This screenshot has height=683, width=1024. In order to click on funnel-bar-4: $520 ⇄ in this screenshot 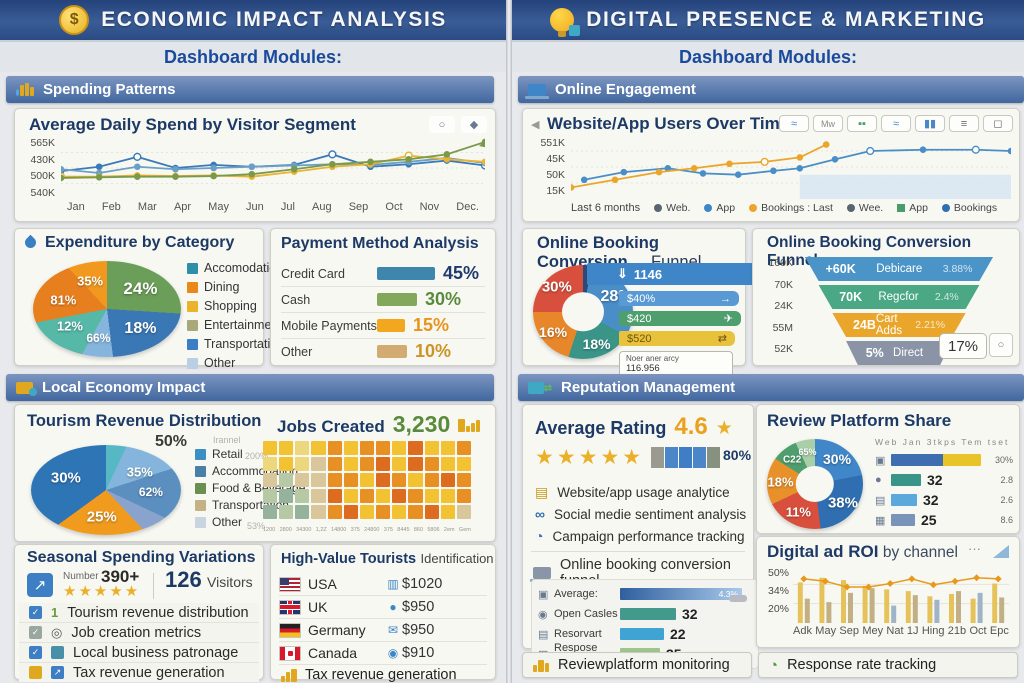, I will do `click(677, 338)`.